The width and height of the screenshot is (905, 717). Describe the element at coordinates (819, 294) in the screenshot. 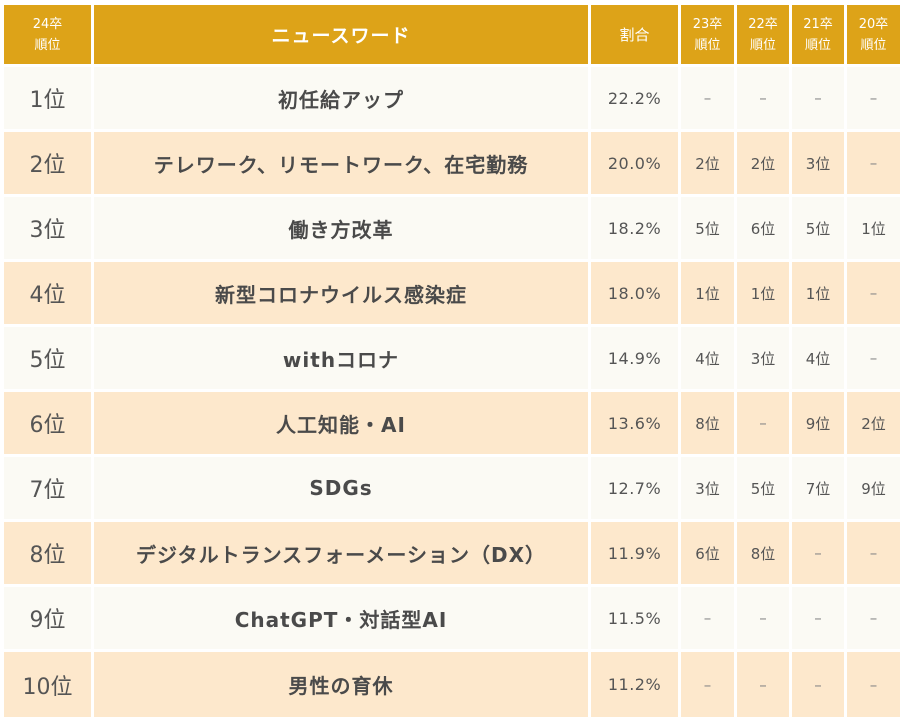

I see `rank-21-cell: 1位` at that location.